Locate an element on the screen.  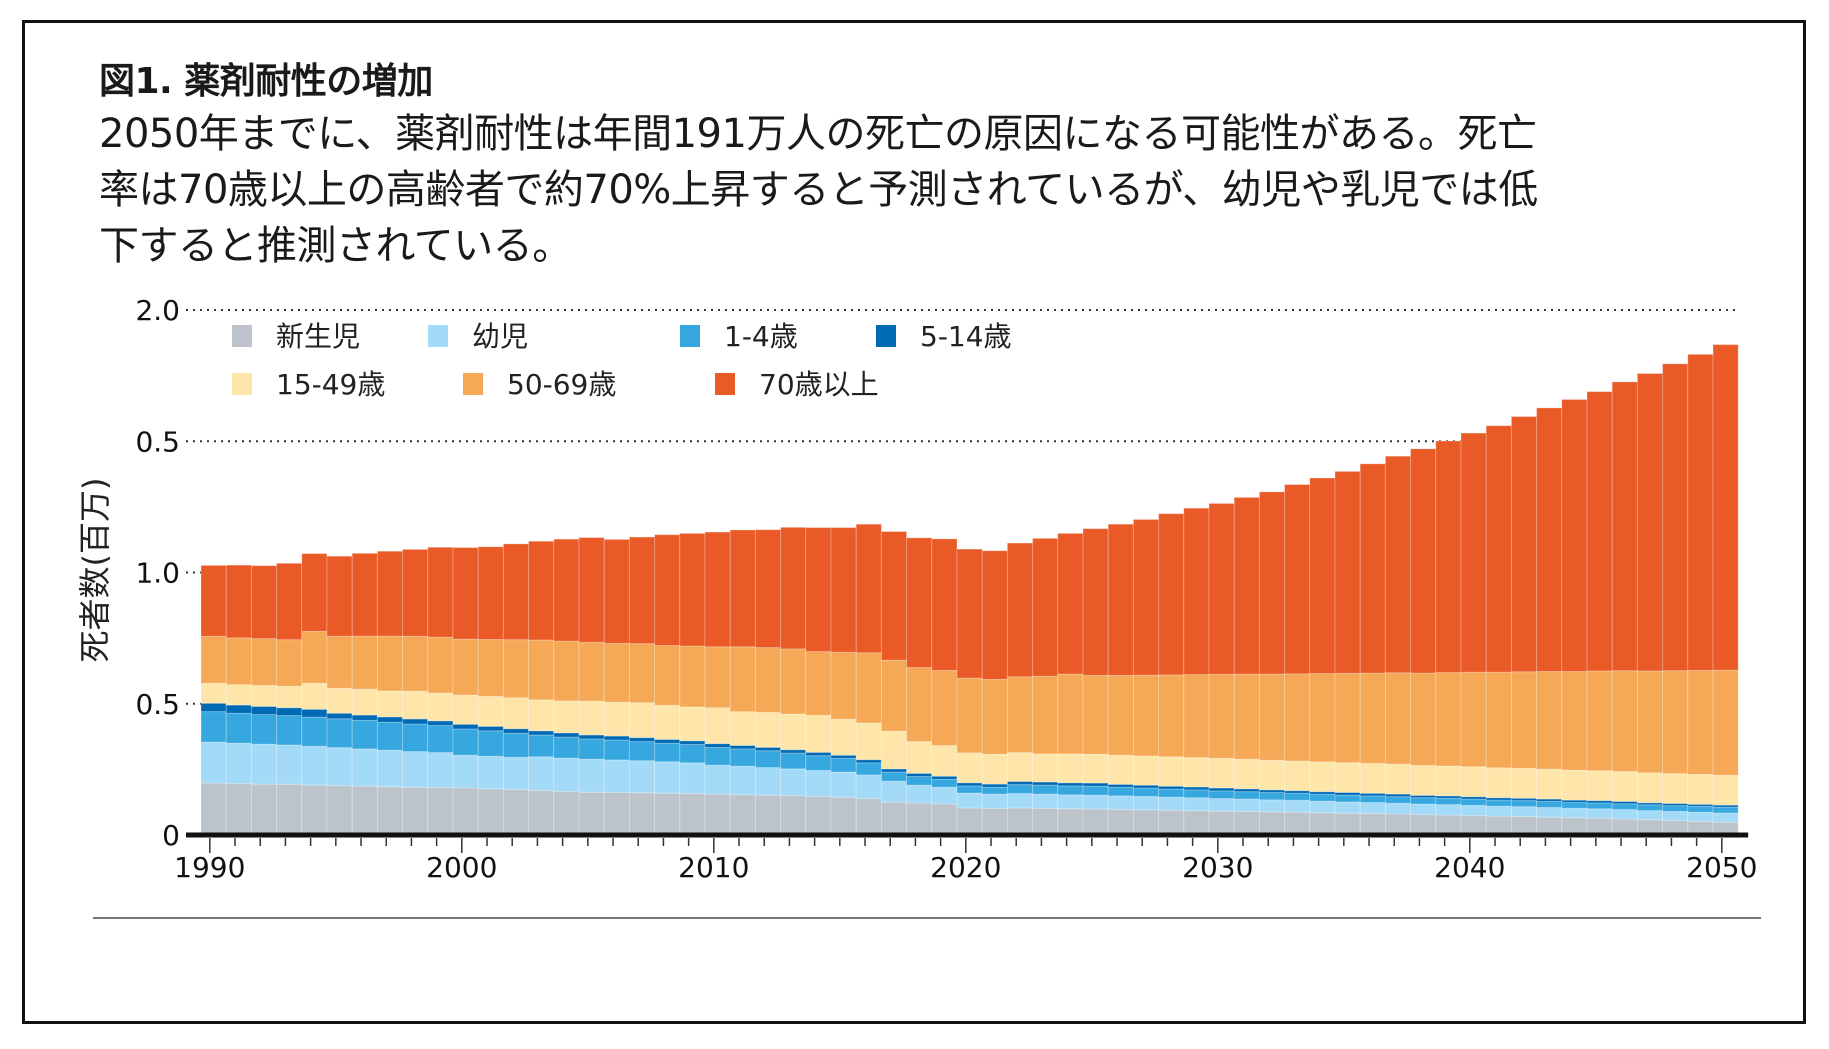
y-tick-label: 0.5 is located at coordinates (157, 441).